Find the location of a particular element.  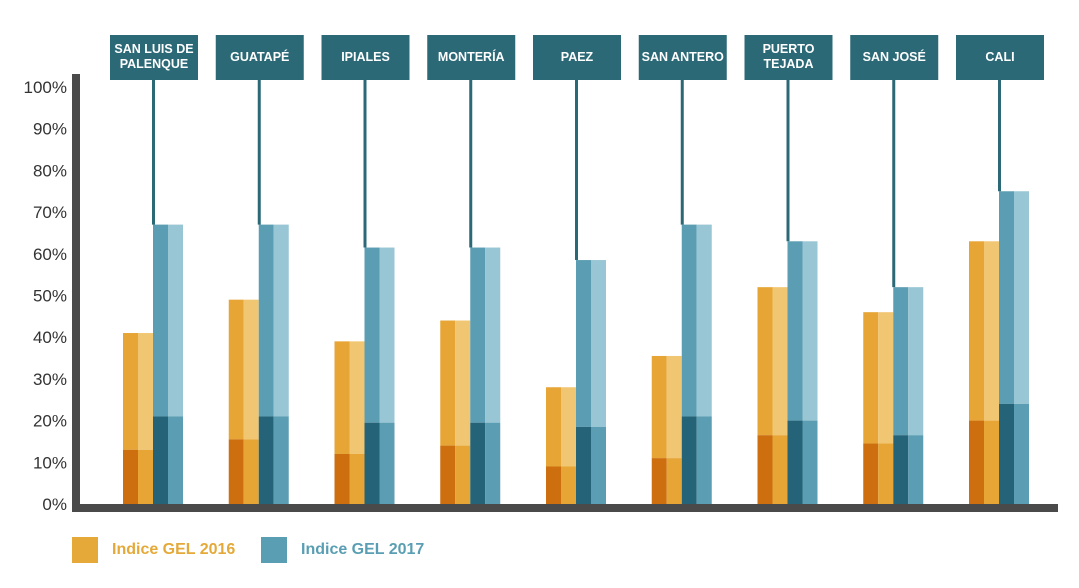

y-tick-label: 80% is located at coordinates (50, 170).